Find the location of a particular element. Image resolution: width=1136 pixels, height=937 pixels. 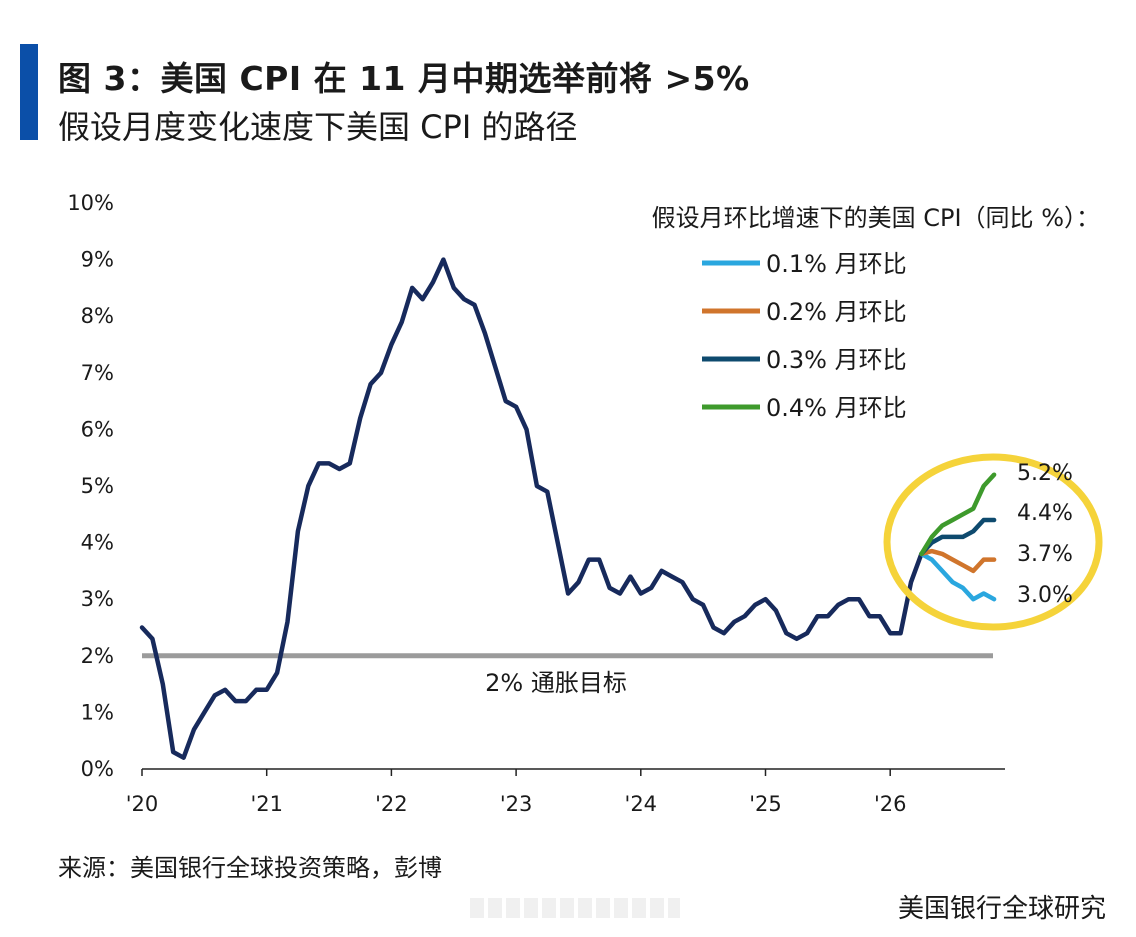

y-tick-label: 5% is located at coordinates (97, 486).